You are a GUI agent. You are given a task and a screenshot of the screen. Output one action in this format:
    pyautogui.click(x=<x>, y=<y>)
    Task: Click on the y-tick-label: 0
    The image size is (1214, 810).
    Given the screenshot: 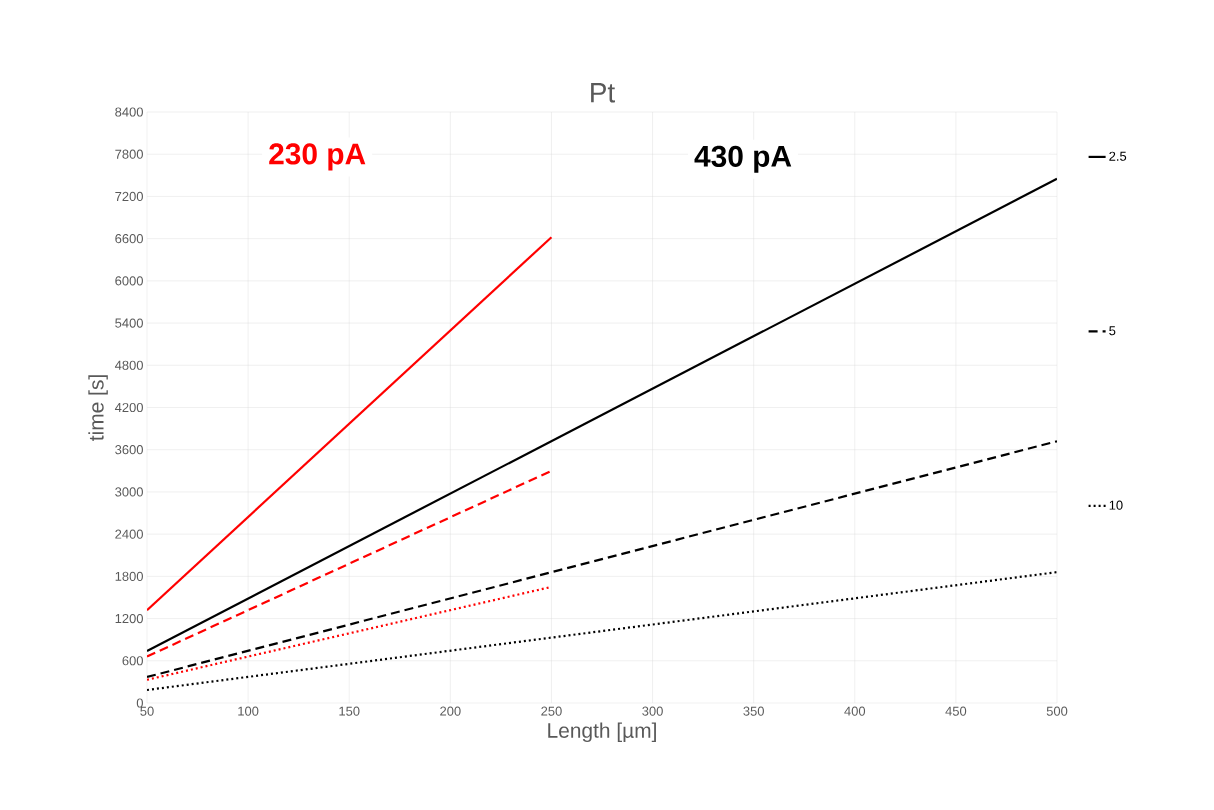 What is the action you would take?
    pyautogui.click(x=139, y=703)
    